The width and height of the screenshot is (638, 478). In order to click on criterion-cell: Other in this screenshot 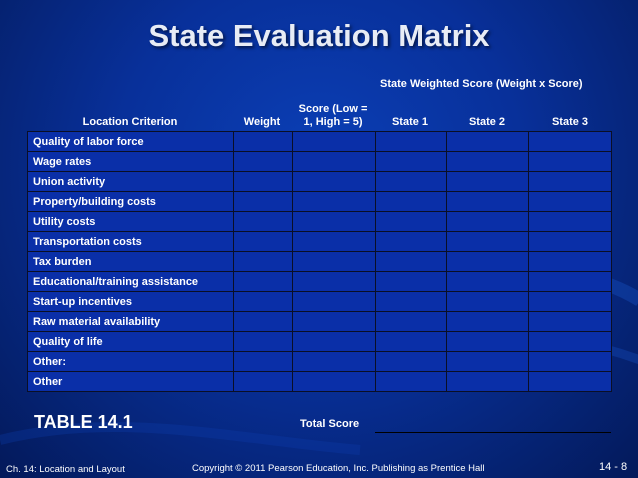, I will do `click(130, 381)`.